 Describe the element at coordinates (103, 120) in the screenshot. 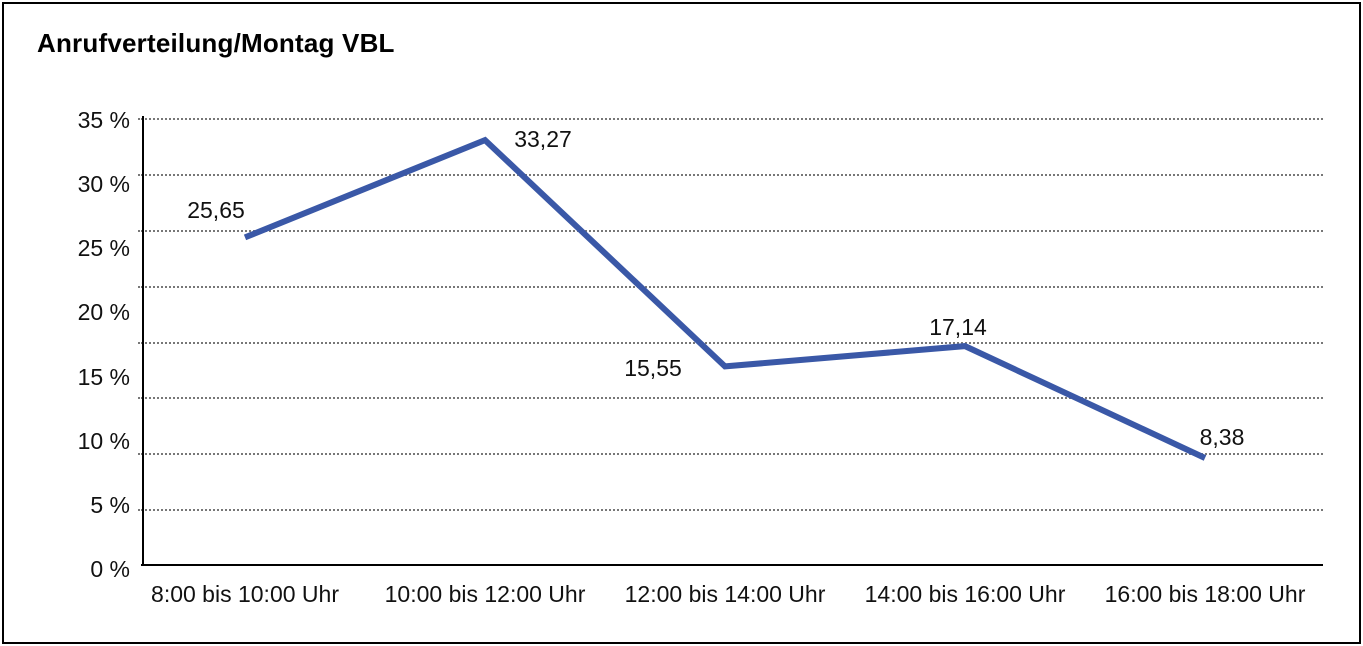

I see `y-tick-label: 35 %` at that location.